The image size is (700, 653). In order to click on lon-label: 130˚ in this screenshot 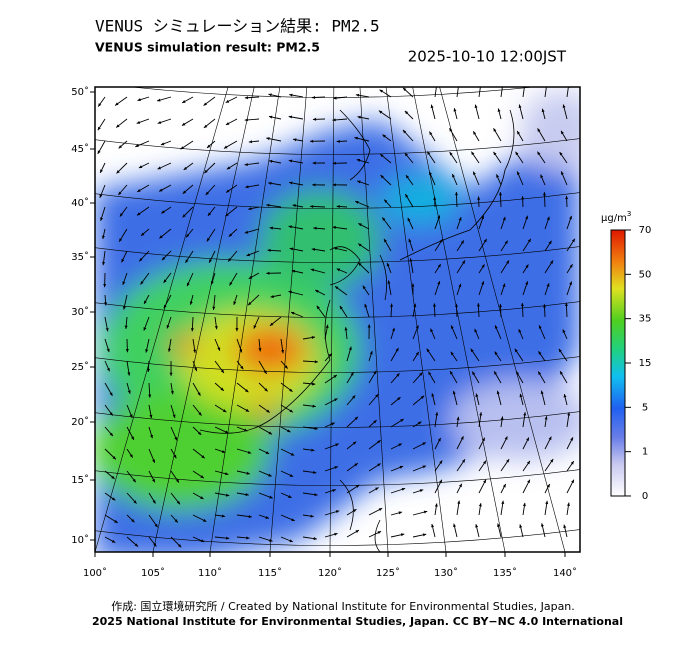, I will do `click(446, 573)`.